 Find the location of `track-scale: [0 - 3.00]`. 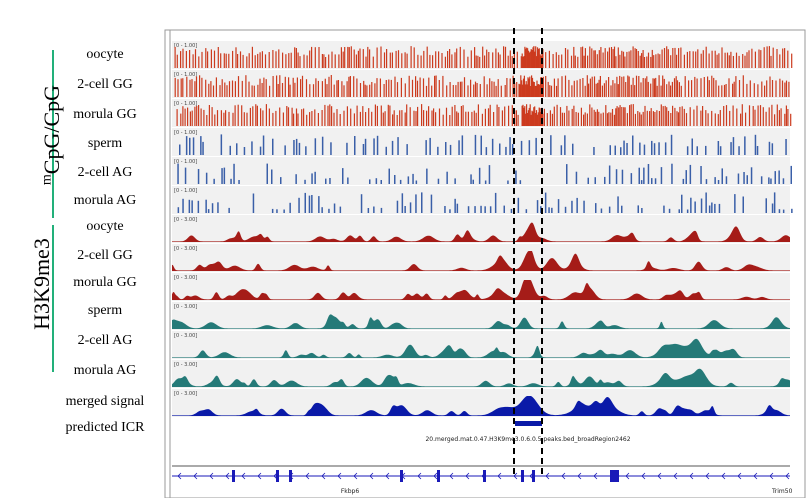

track-scale: [0 - 3.00] is located at coordinates (185, 394).